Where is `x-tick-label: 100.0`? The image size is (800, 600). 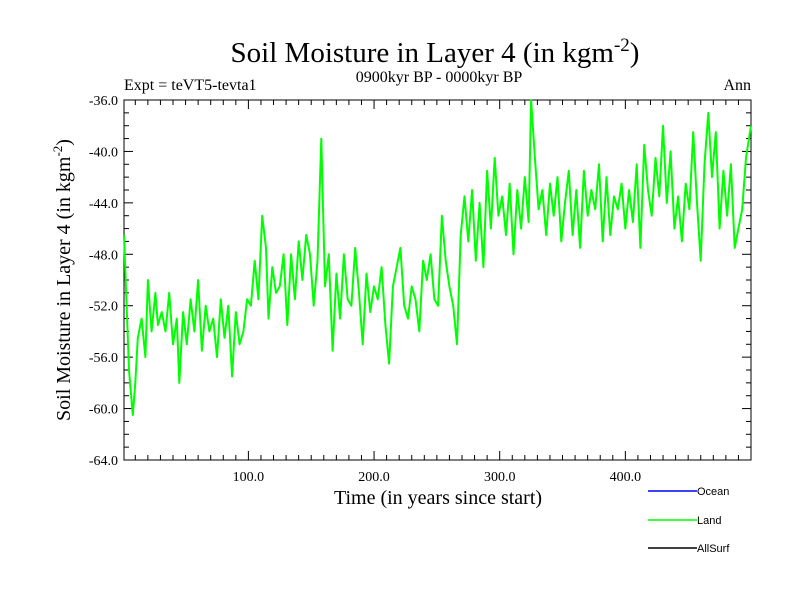 x-tick-label: 100.0 is located at coordinates (249, 477).